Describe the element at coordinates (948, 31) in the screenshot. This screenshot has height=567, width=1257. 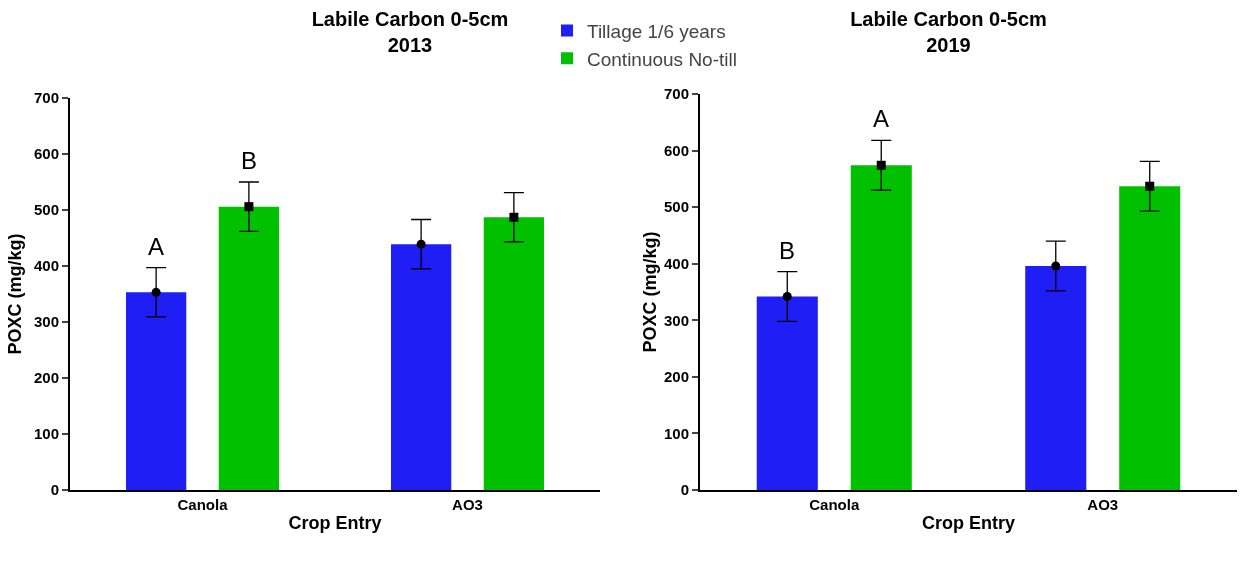
I see `chart-title: Labile Carbon 0-5cm 2019` at that location.